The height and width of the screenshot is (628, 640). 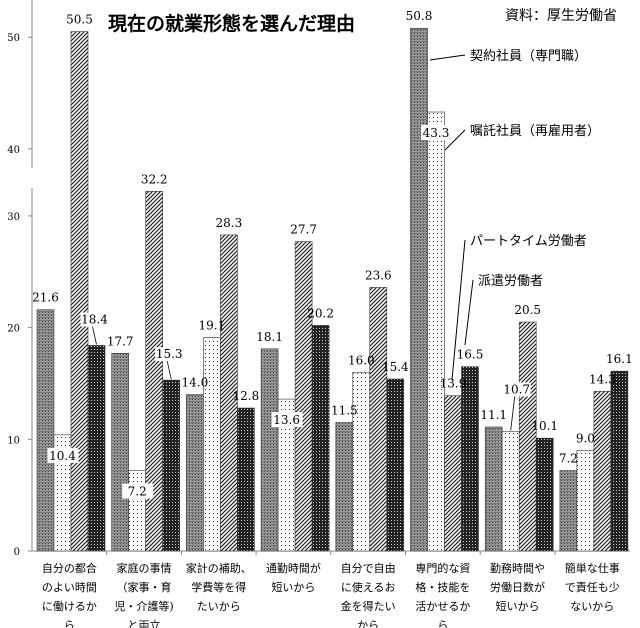 What do you see at coordinates (535, 131) in the screenshot?
I see `legend-label: 嘱託社員（再雇用者）` at bounding box center [535, 131].